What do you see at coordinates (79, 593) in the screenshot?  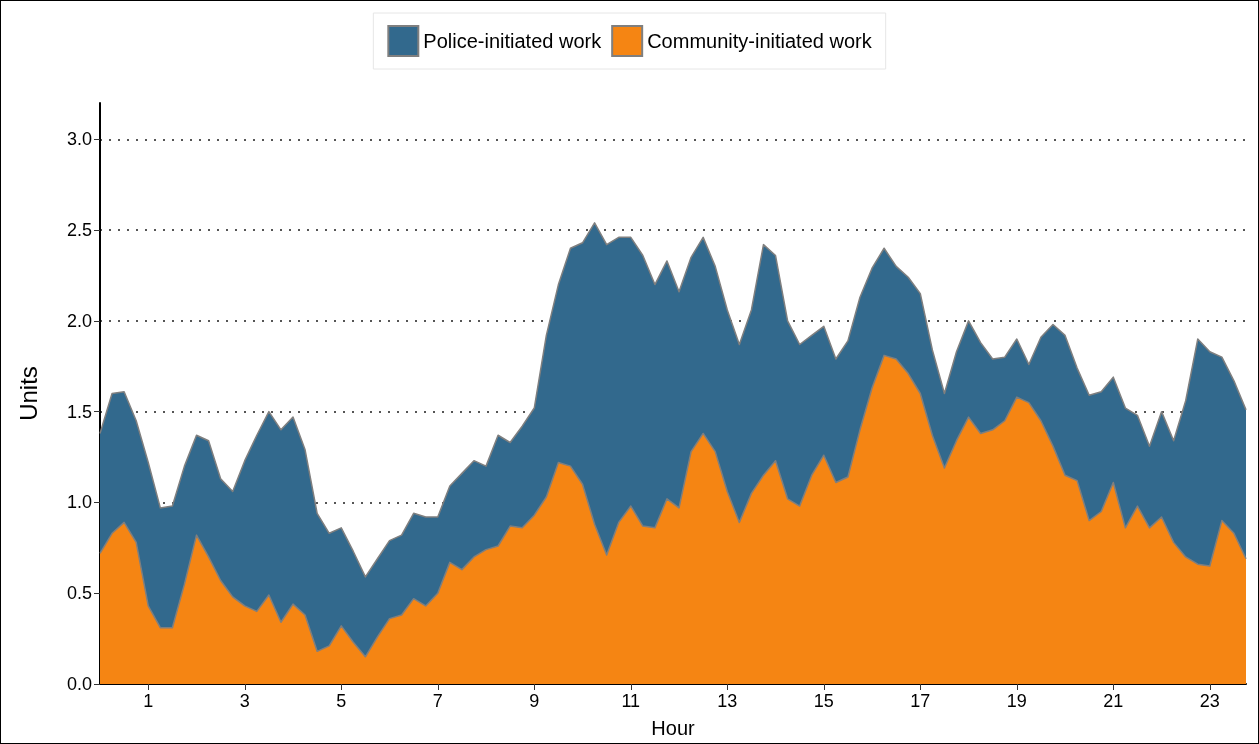 I see `y-tick-label: 0.5` at bounding box center [79, 593].